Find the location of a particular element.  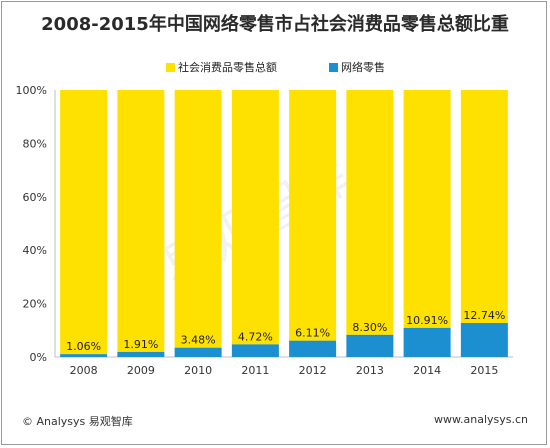

legend-label-online: 网络零售 is located at coordinates (363, 67).